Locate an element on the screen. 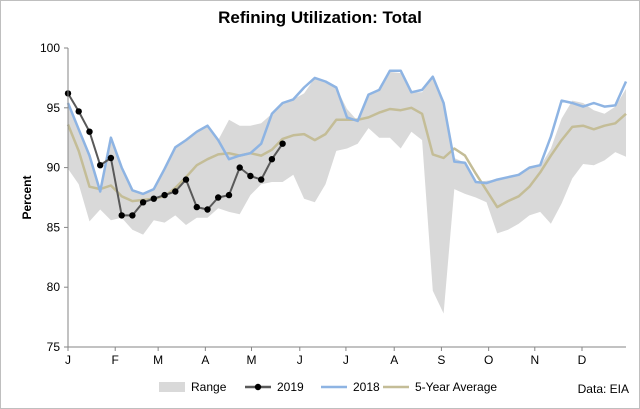 The image size is (640, 409). x-tick-label: F is located at coordinates (115, 360).